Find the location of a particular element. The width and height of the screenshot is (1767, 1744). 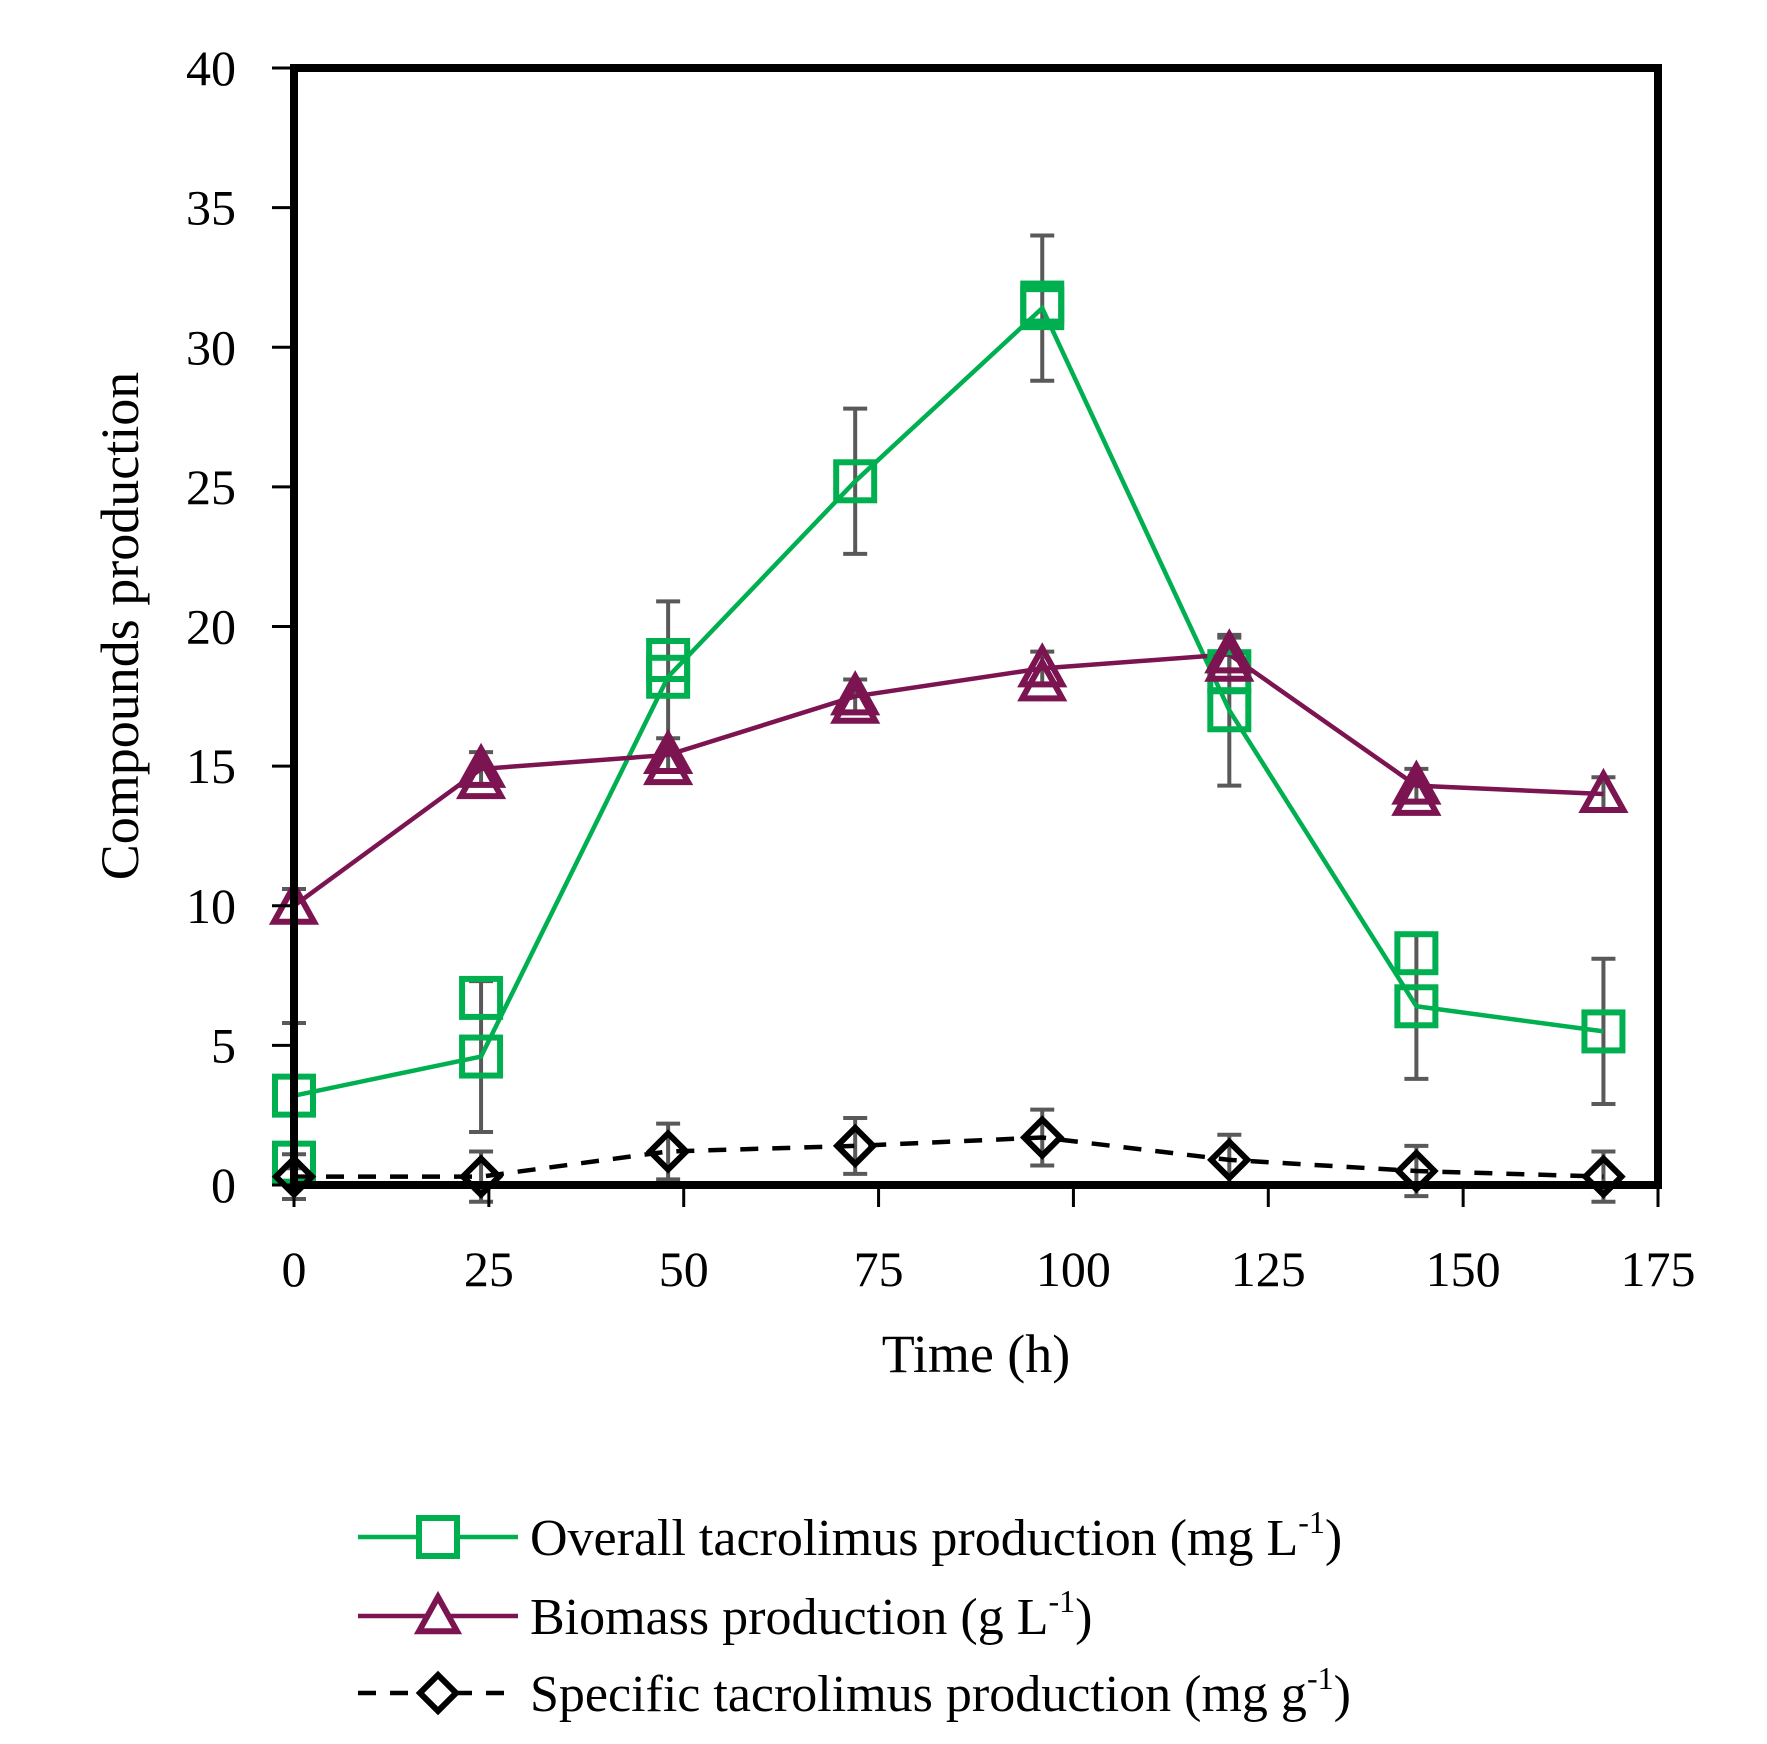

x-tick-label: 125 is located at coordinates (1268, 1269).